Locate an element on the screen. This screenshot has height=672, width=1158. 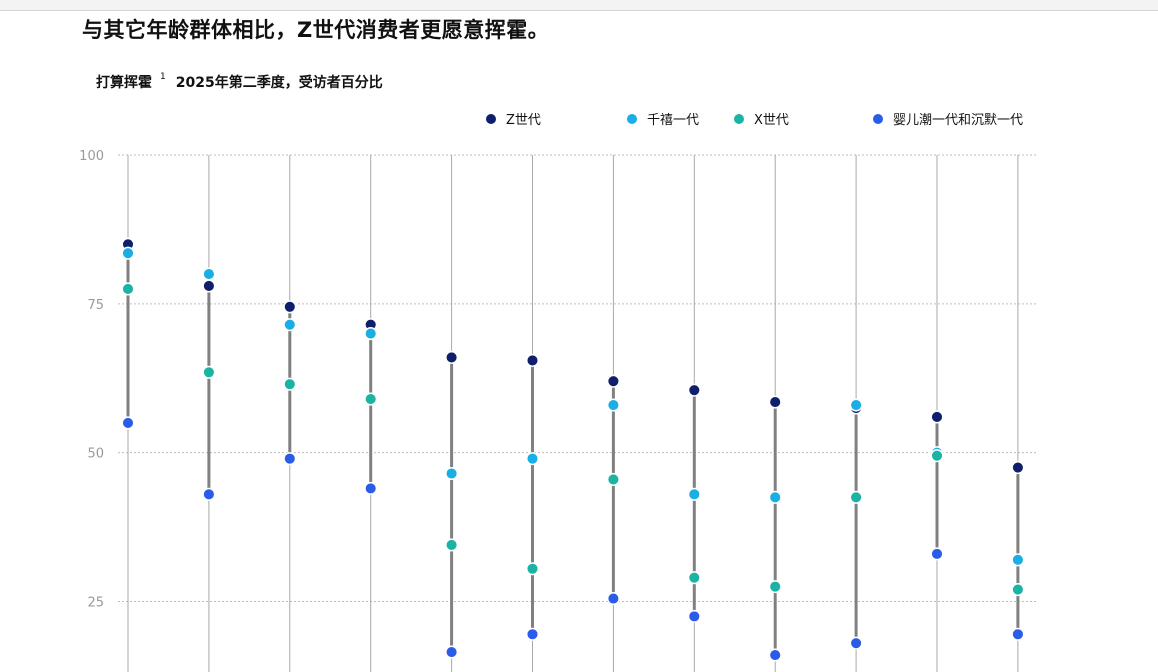
legend-item-boomers: 婴儿潮一代和沉默一代 is located at coordinates (948, 118).